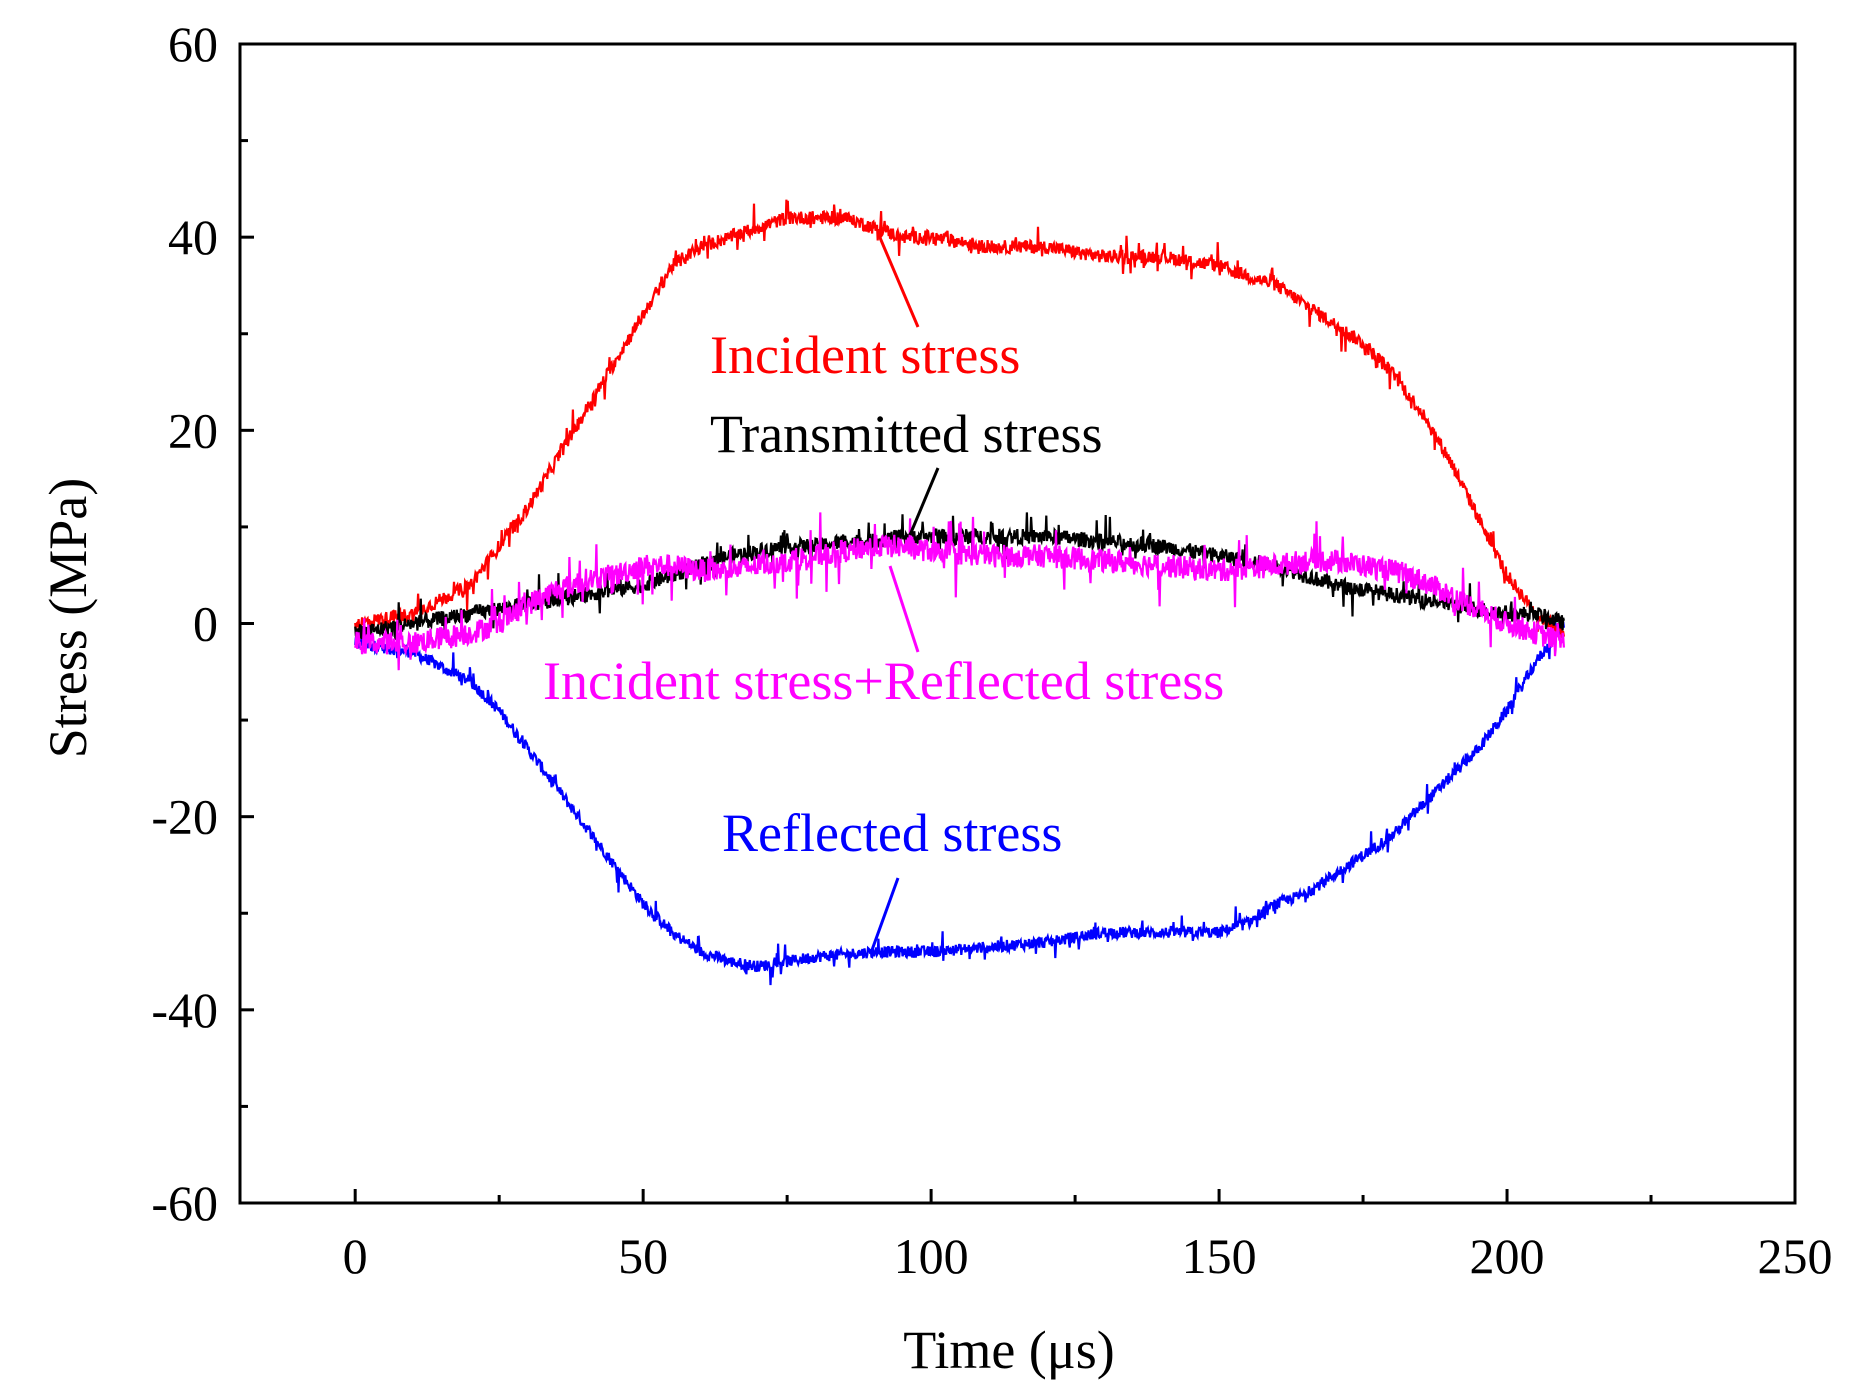 The image size is (1868, 1391). Describe the element at coordinates (865, 355) in the screenshot. I see `incident-stress-label: Incident stress` at that location.